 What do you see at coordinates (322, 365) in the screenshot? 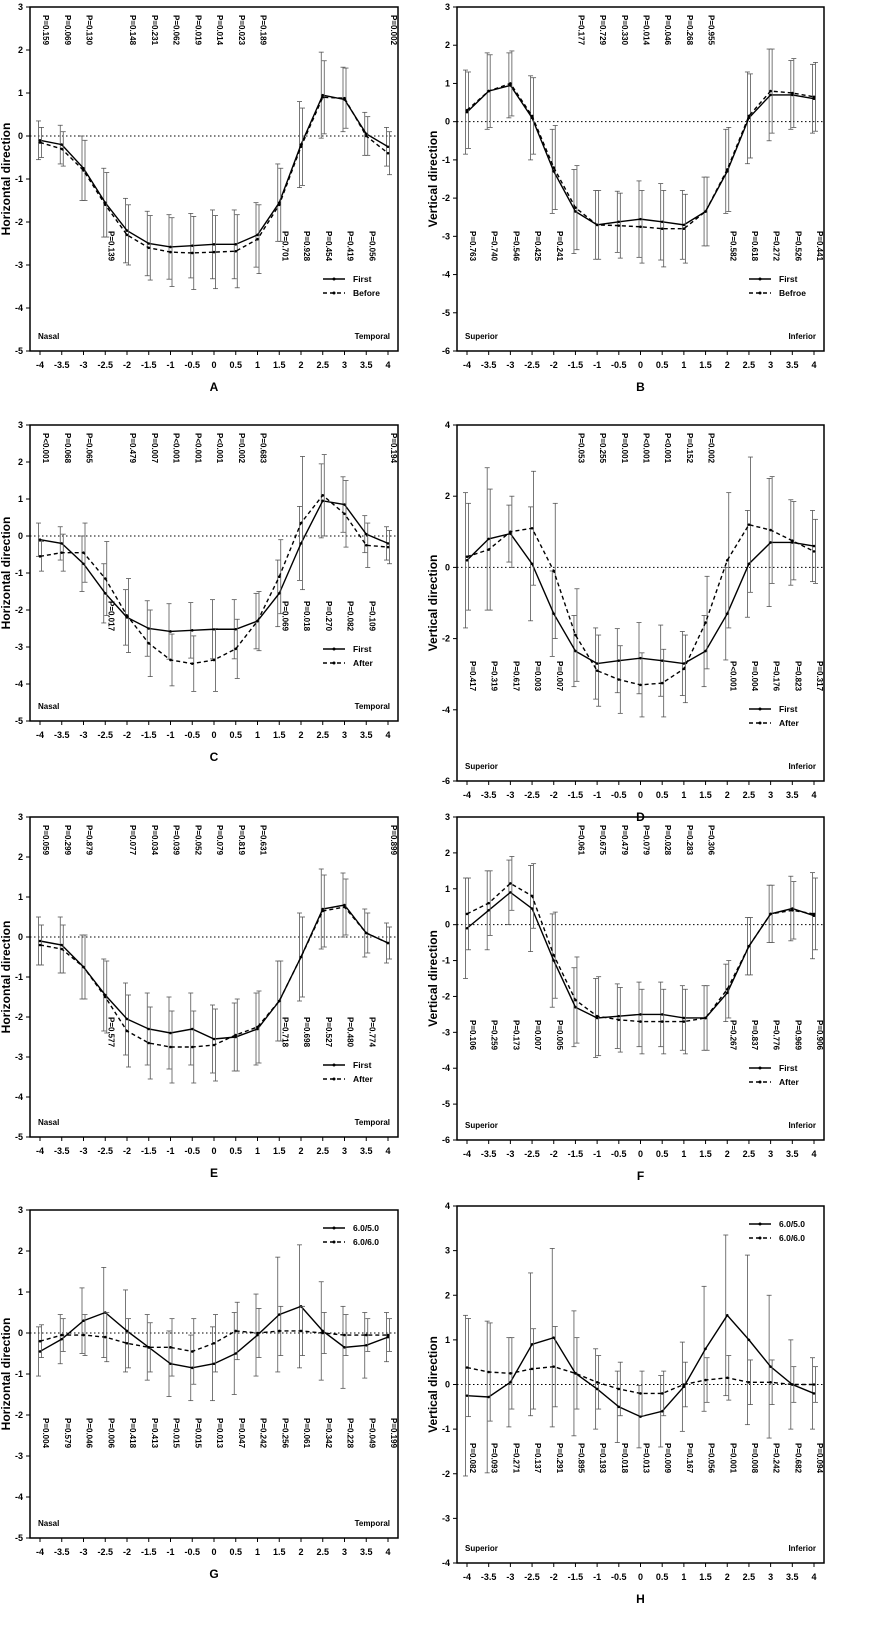
I see `x-tick-label: 2.5` at bounding box center [322, 365].